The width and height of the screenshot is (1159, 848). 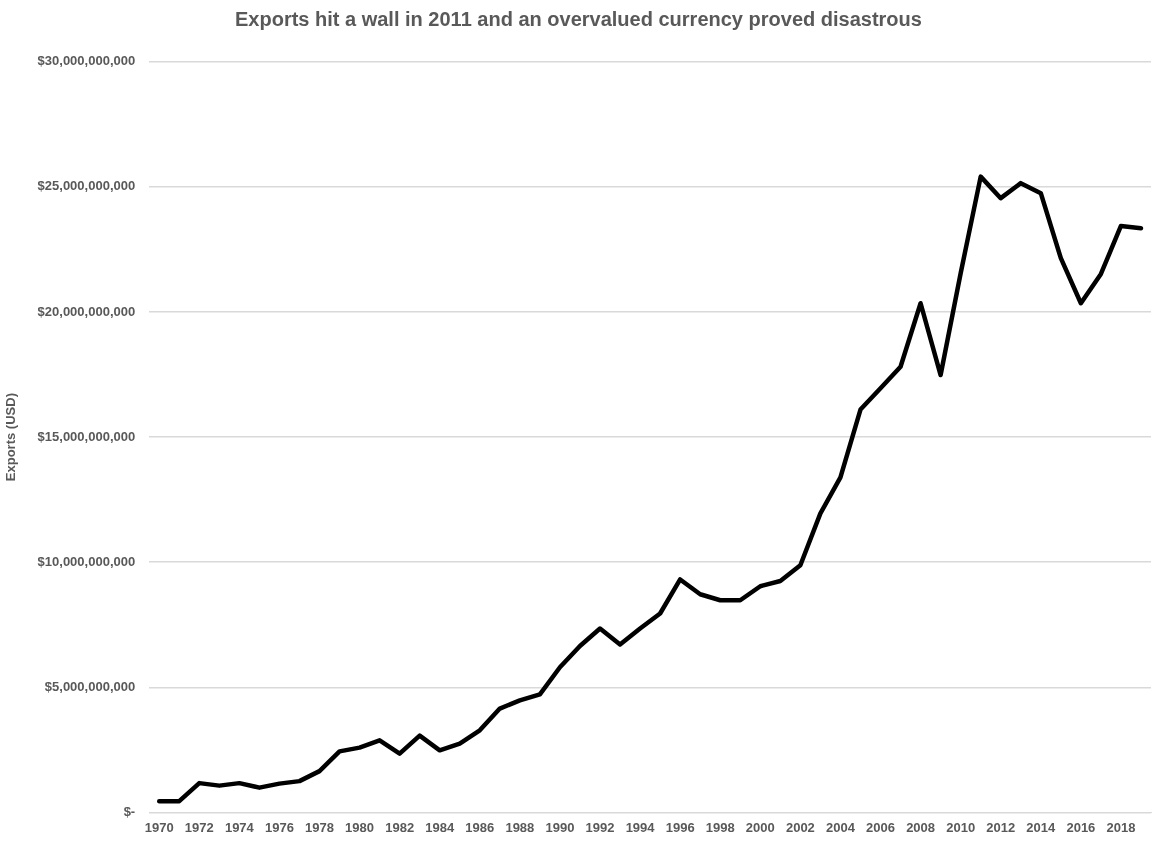 What do you see at coordinates (840, 827) in the screenshot?
I see `x-tick-label: 2004` at bounding box center [840, 827].